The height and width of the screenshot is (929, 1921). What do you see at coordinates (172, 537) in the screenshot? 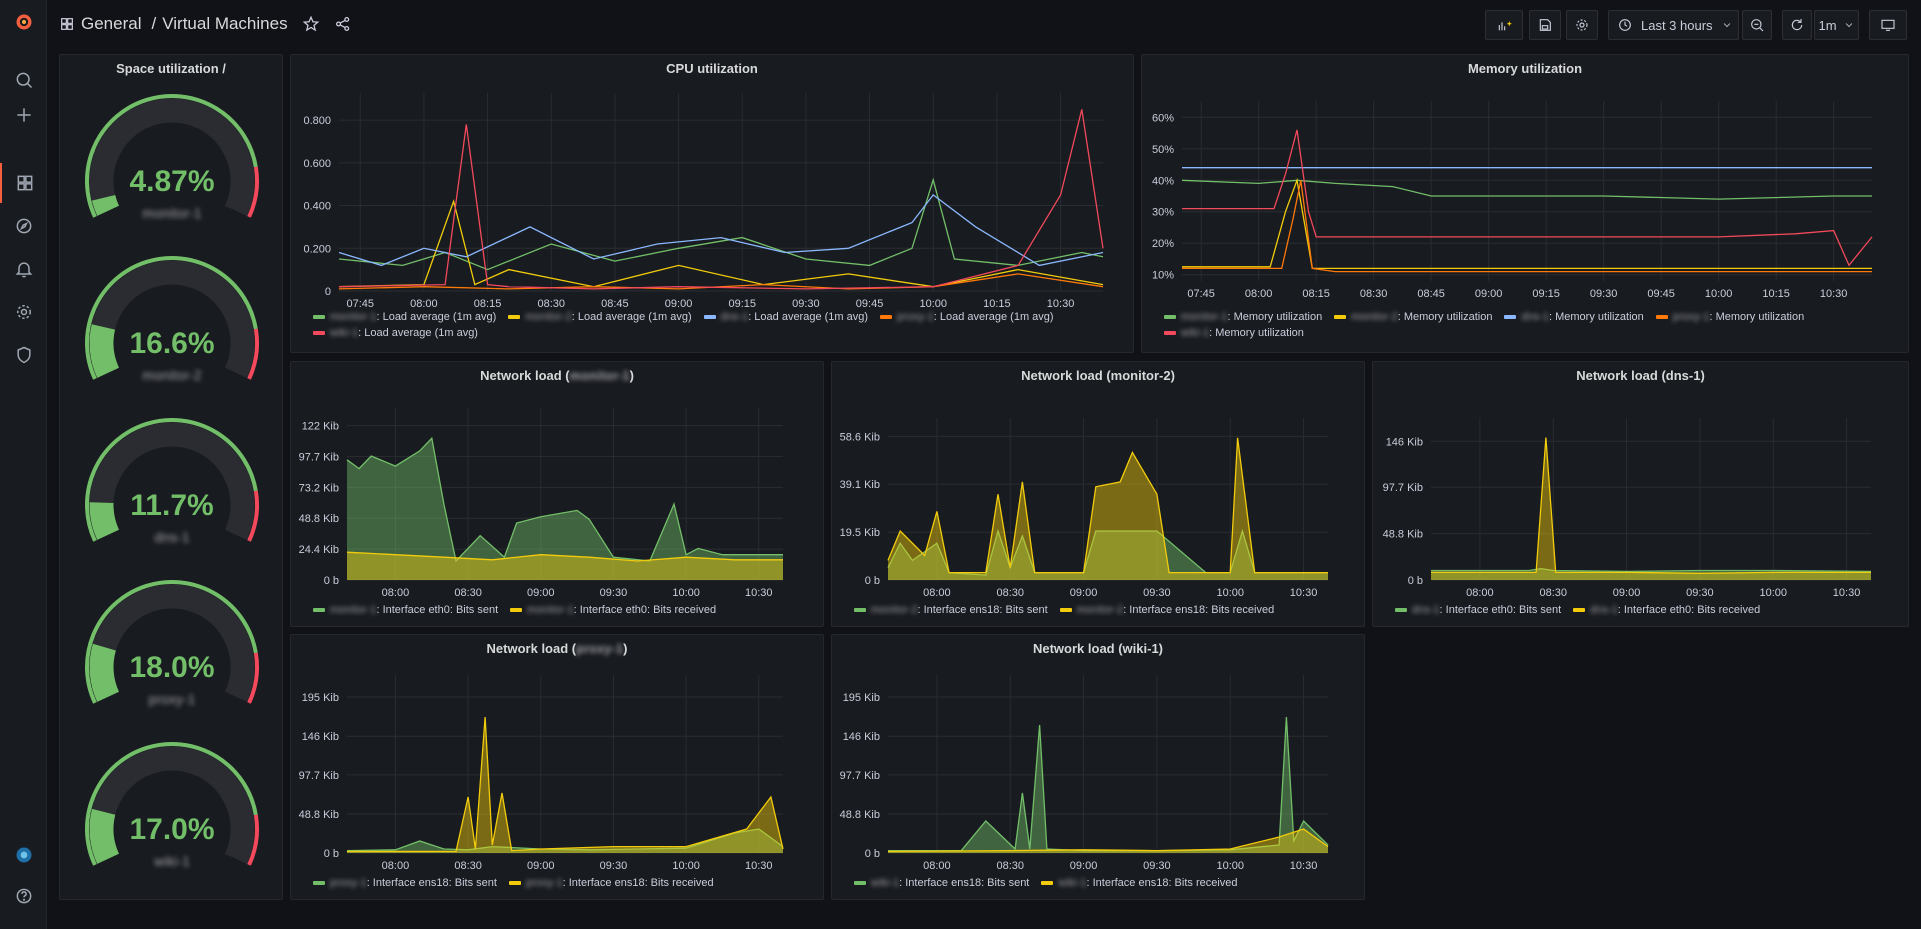
I see `gauge-host-label: dns-1` at bounding box center [172, 537].